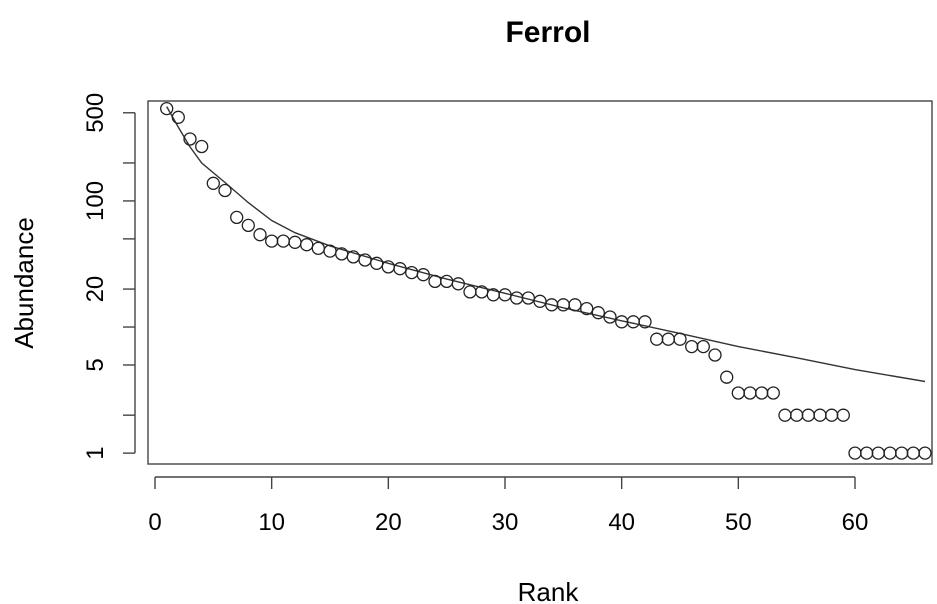 The image size is (937, 604). Describe the element at coordinates (738, 522) in the screenshot. I see `x-tick-label-50: 50` at that location.